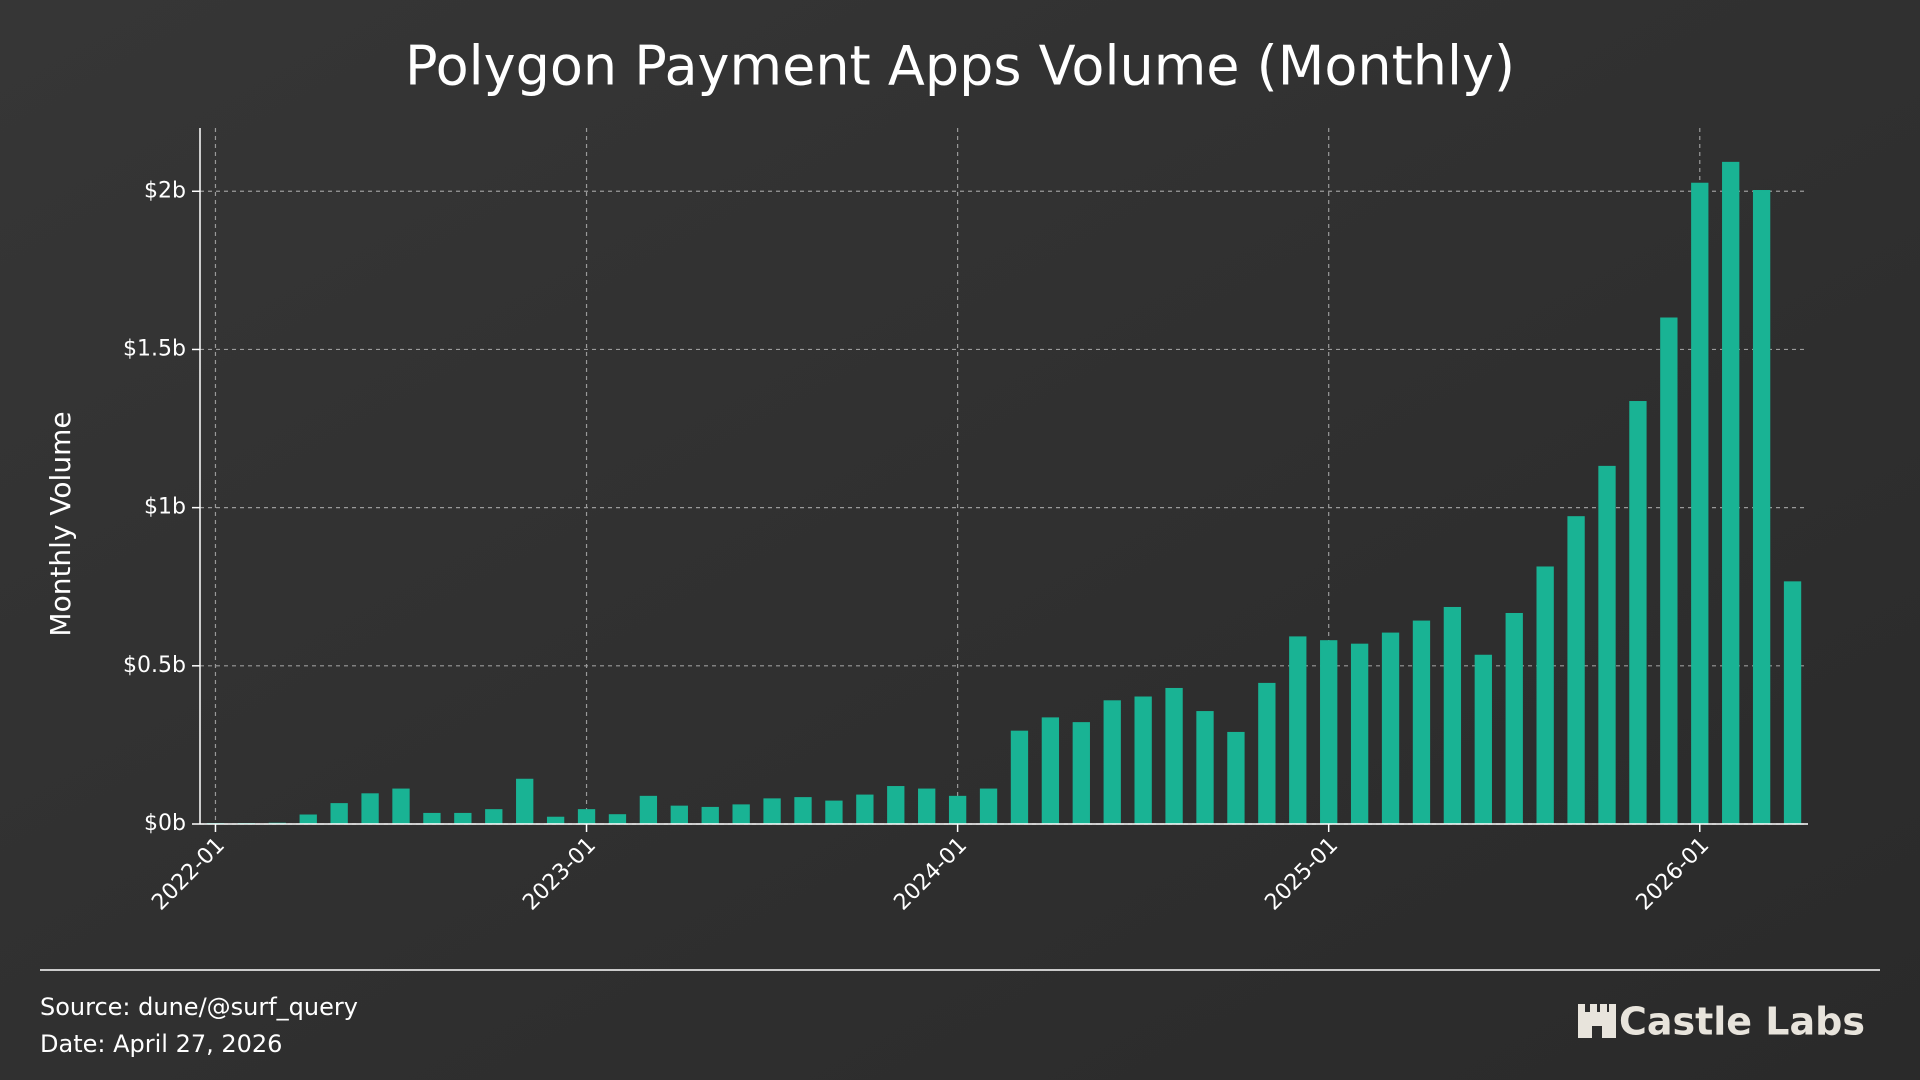 The width and height of the screenshot is (1920, 1080). What do you see at coordinates (1742, 1022) in the screenshot?
I see `brand-name: Castle Labs` at bounding box center [1742, 1022].